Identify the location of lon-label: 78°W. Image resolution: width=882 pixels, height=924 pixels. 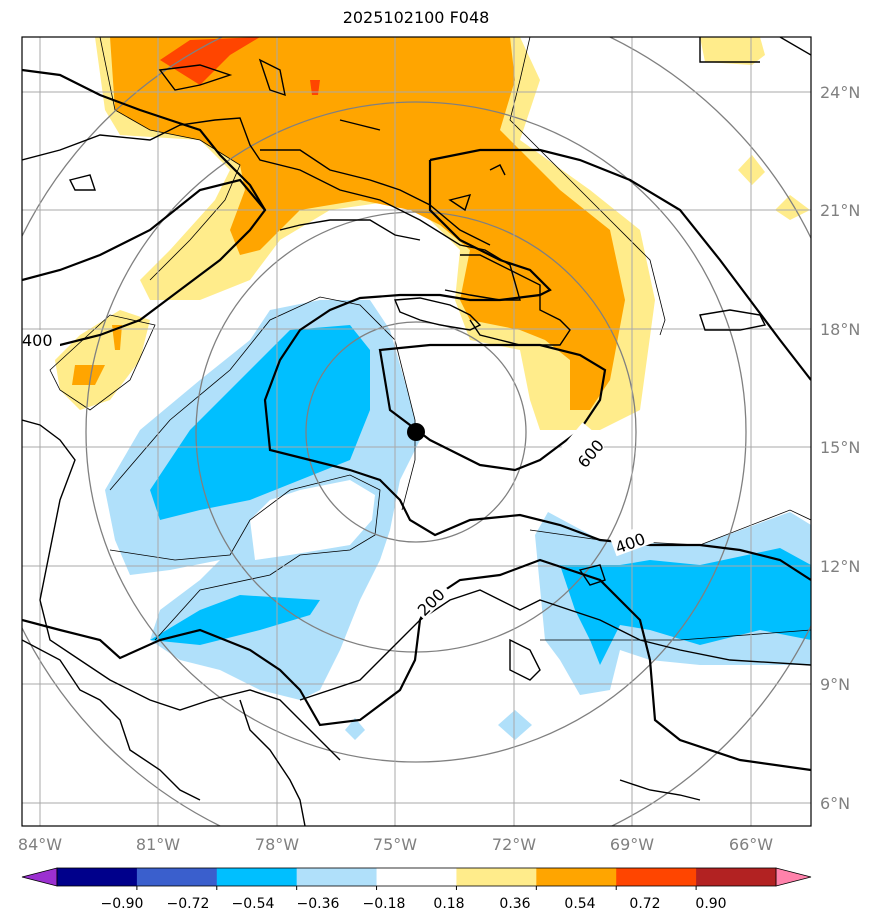
(277, 844).